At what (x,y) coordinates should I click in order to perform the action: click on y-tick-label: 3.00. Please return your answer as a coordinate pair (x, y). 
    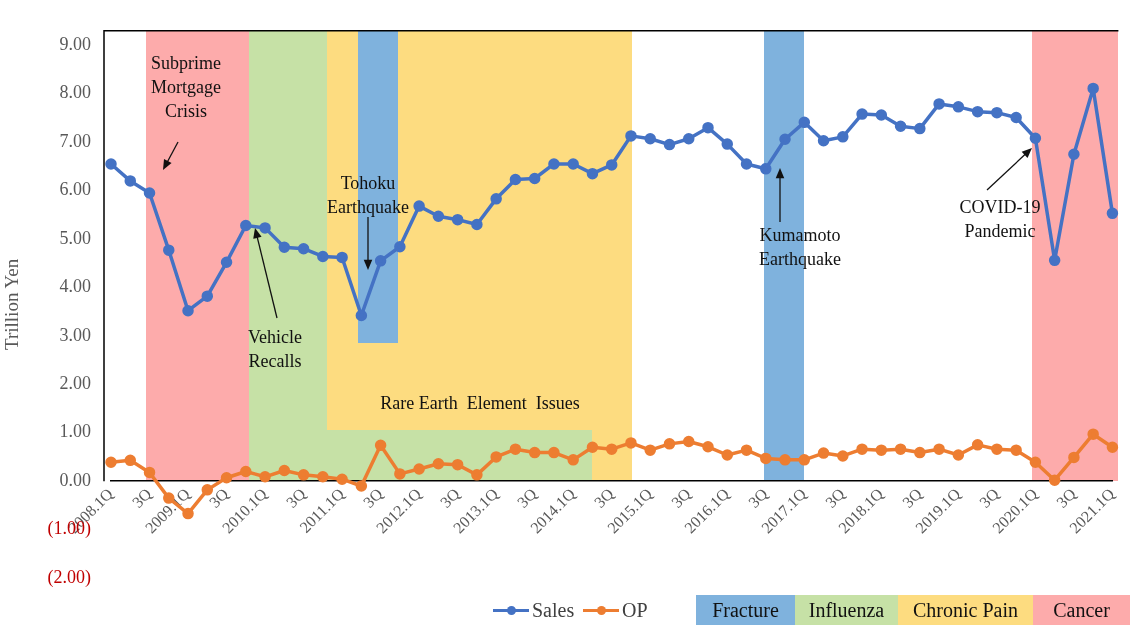
    Looking at the image, I should click on (75, 334).